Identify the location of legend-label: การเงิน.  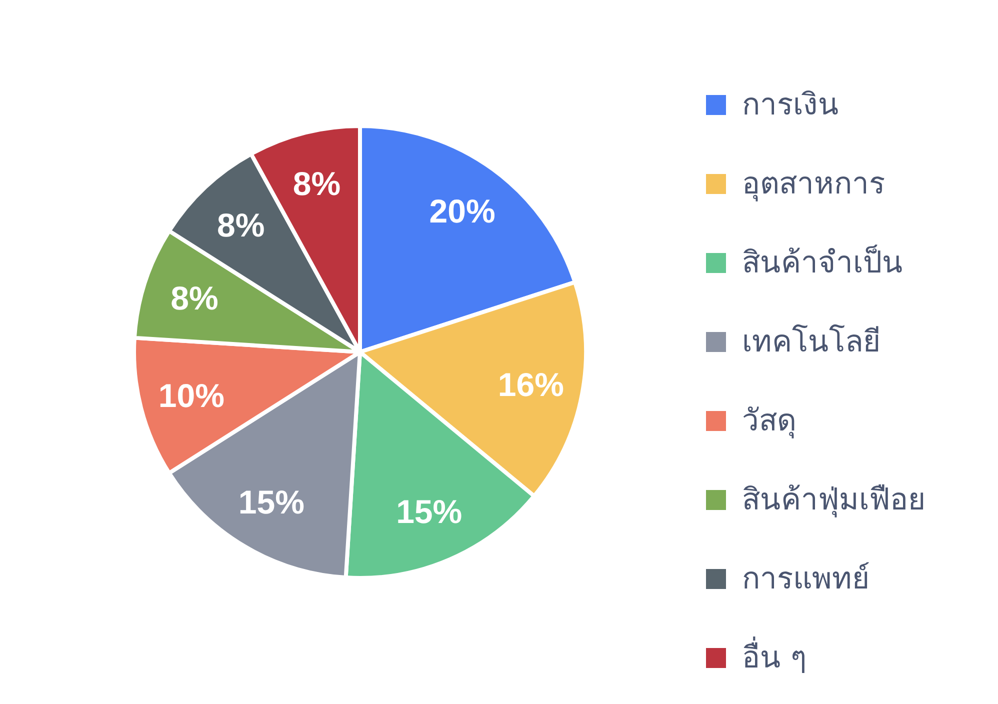
(790, 105).